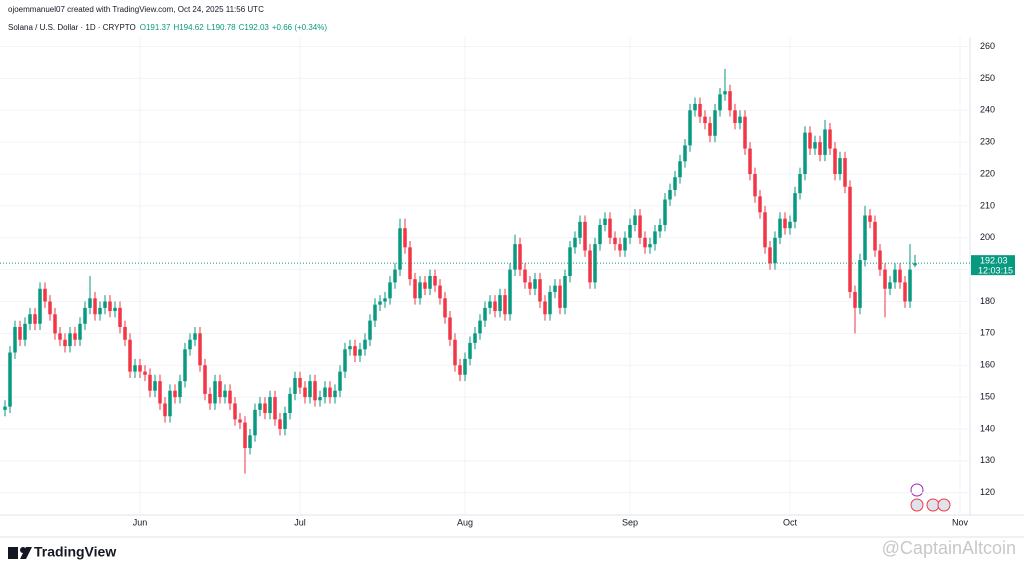  What do you see at coordinates (987, 333) in the screenshot?
I see `y-tick-label: 170` at bounding box center [987, 333].